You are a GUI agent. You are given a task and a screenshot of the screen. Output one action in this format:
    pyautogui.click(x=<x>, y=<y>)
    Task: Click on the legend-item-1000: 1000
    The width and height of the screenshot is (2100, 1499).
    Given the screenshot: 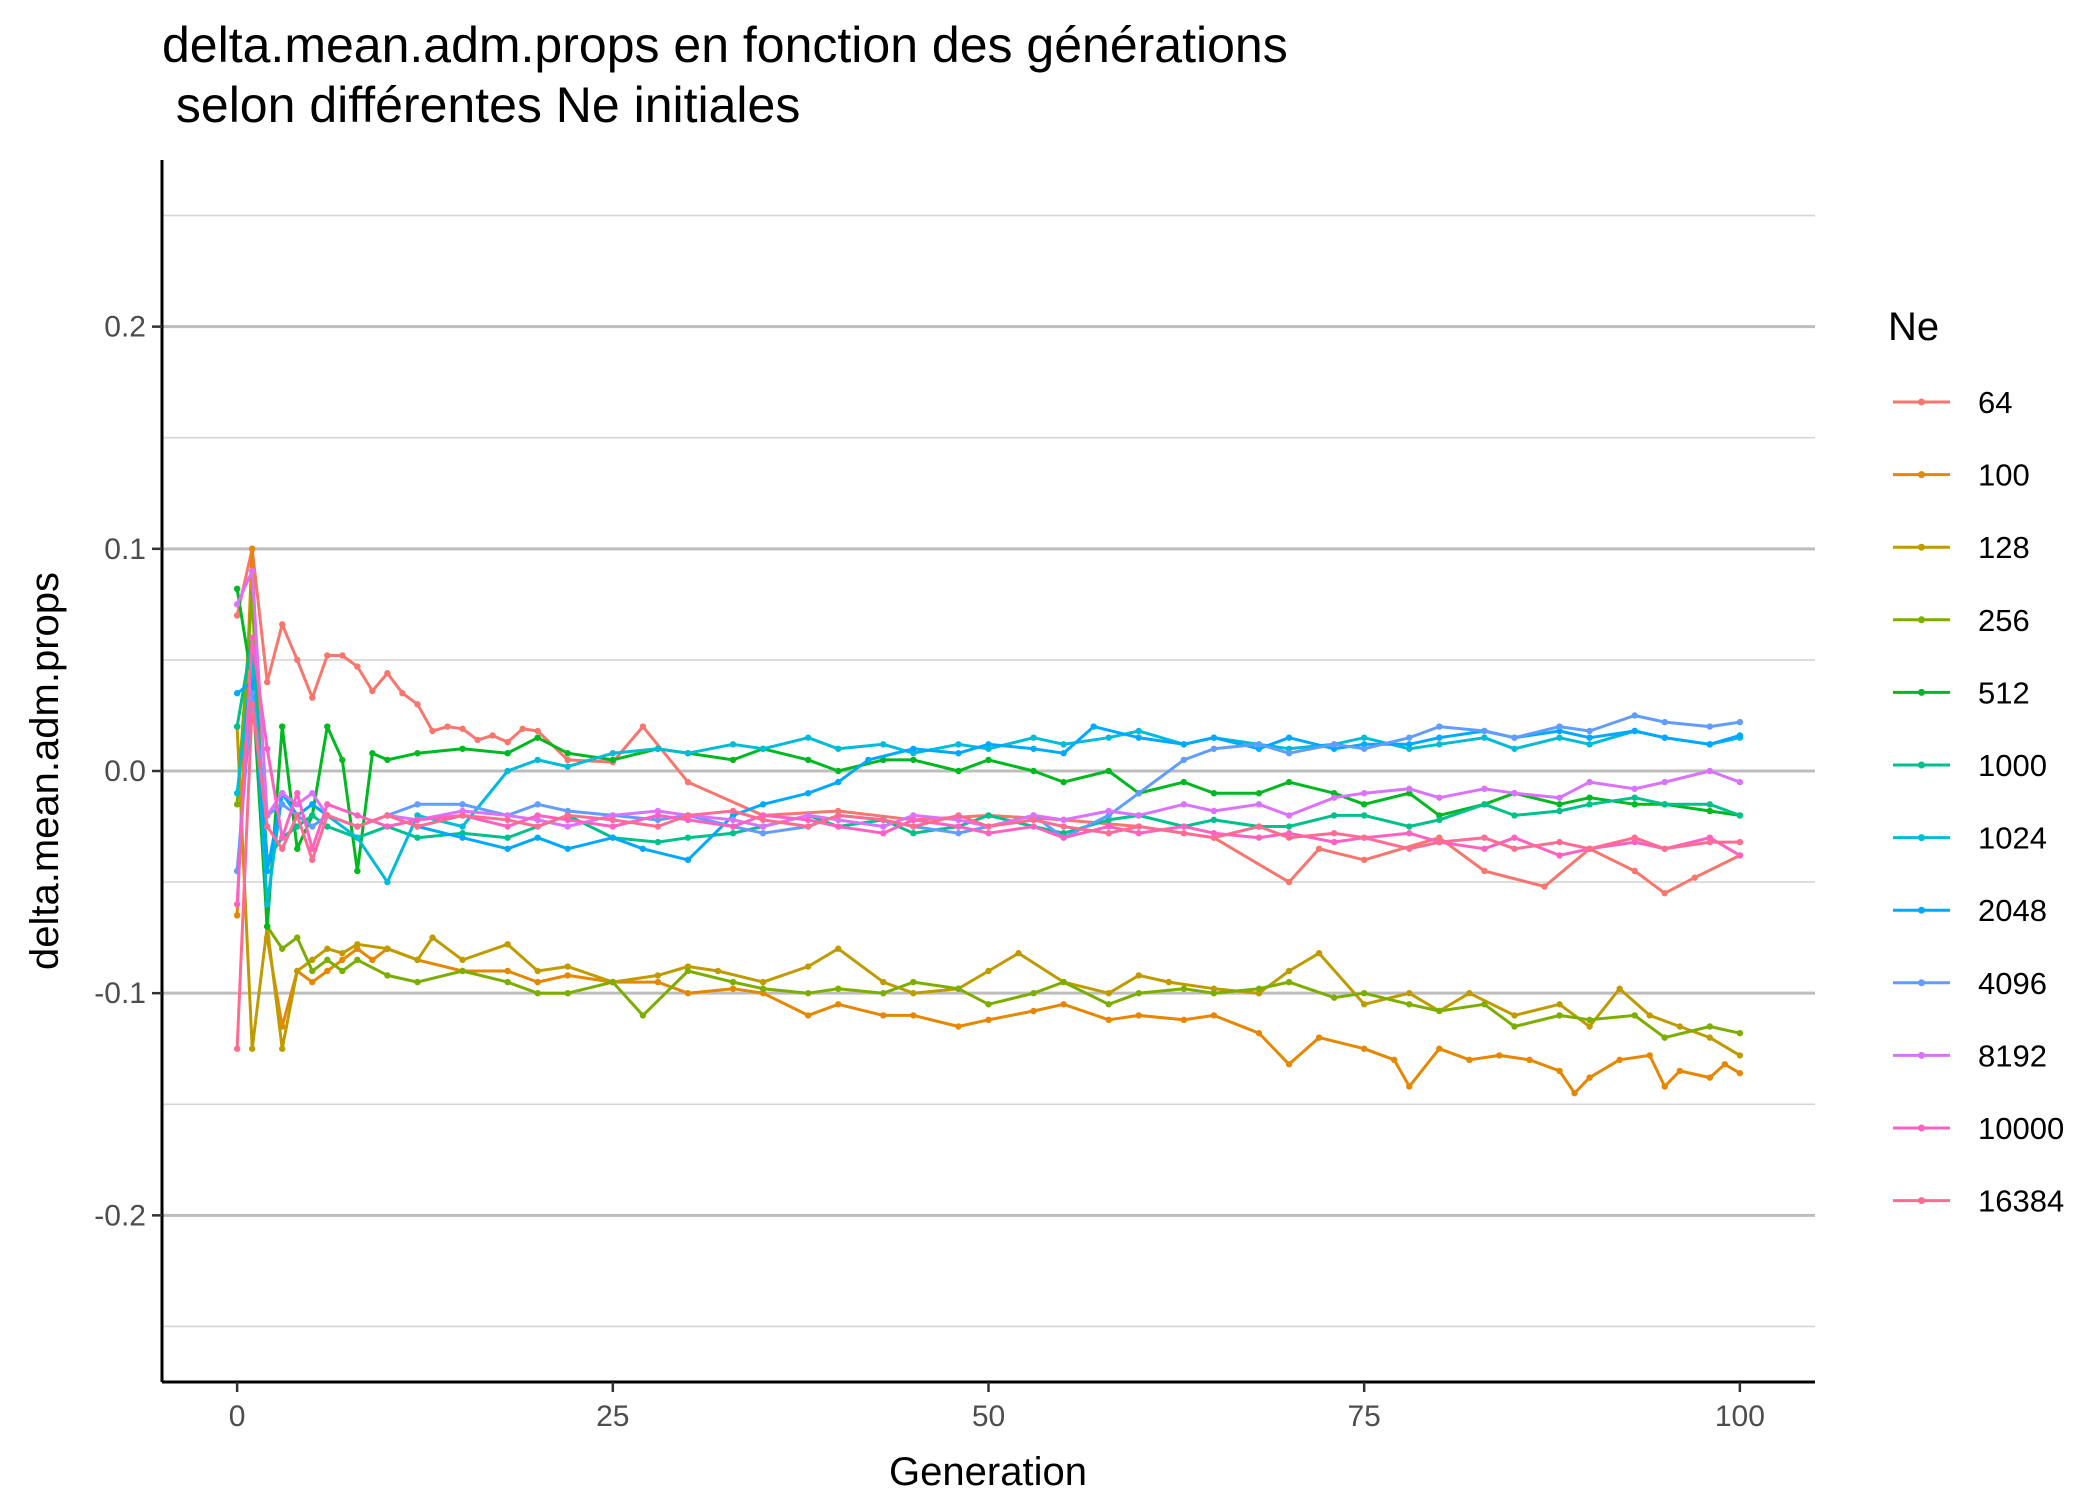 What is the action you would take?
    pyautogui.click(x=1970, y=765)
    